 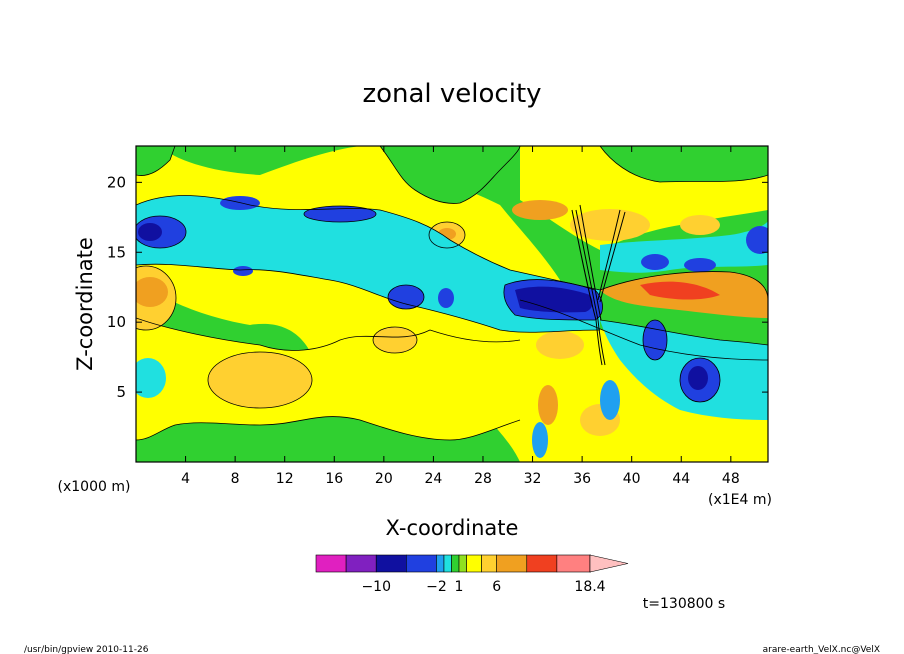 I want to click on colorbar-label: −2, so click(x=436, y=587).